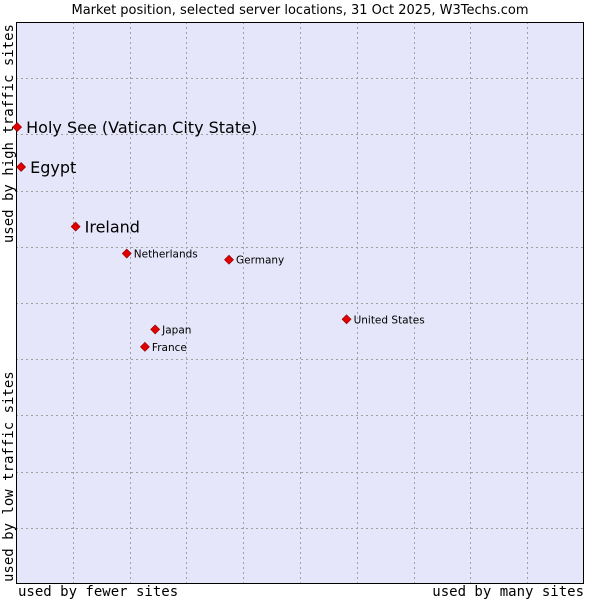 The image size is (600, 600). I want to click on data-point: United States, so click(383, 320).